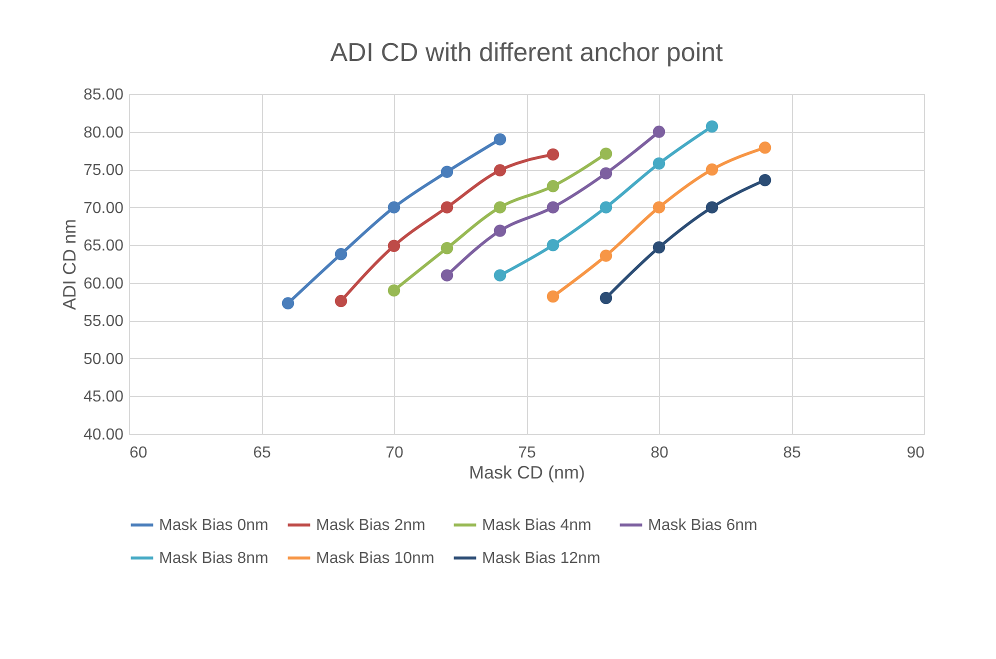 The height and width of the screenshot is (659, 996). Describe the element at coordinates (371, 525) in the screenshot. I see `legend-label: Mask Bias 2nm` at that location.